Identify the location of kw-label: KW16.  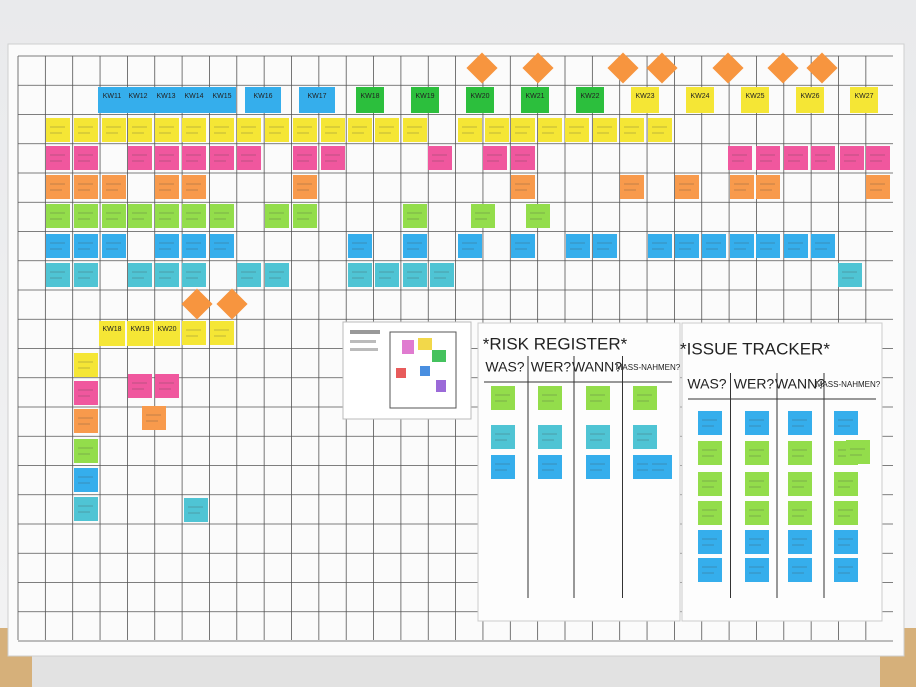
(262, 96).